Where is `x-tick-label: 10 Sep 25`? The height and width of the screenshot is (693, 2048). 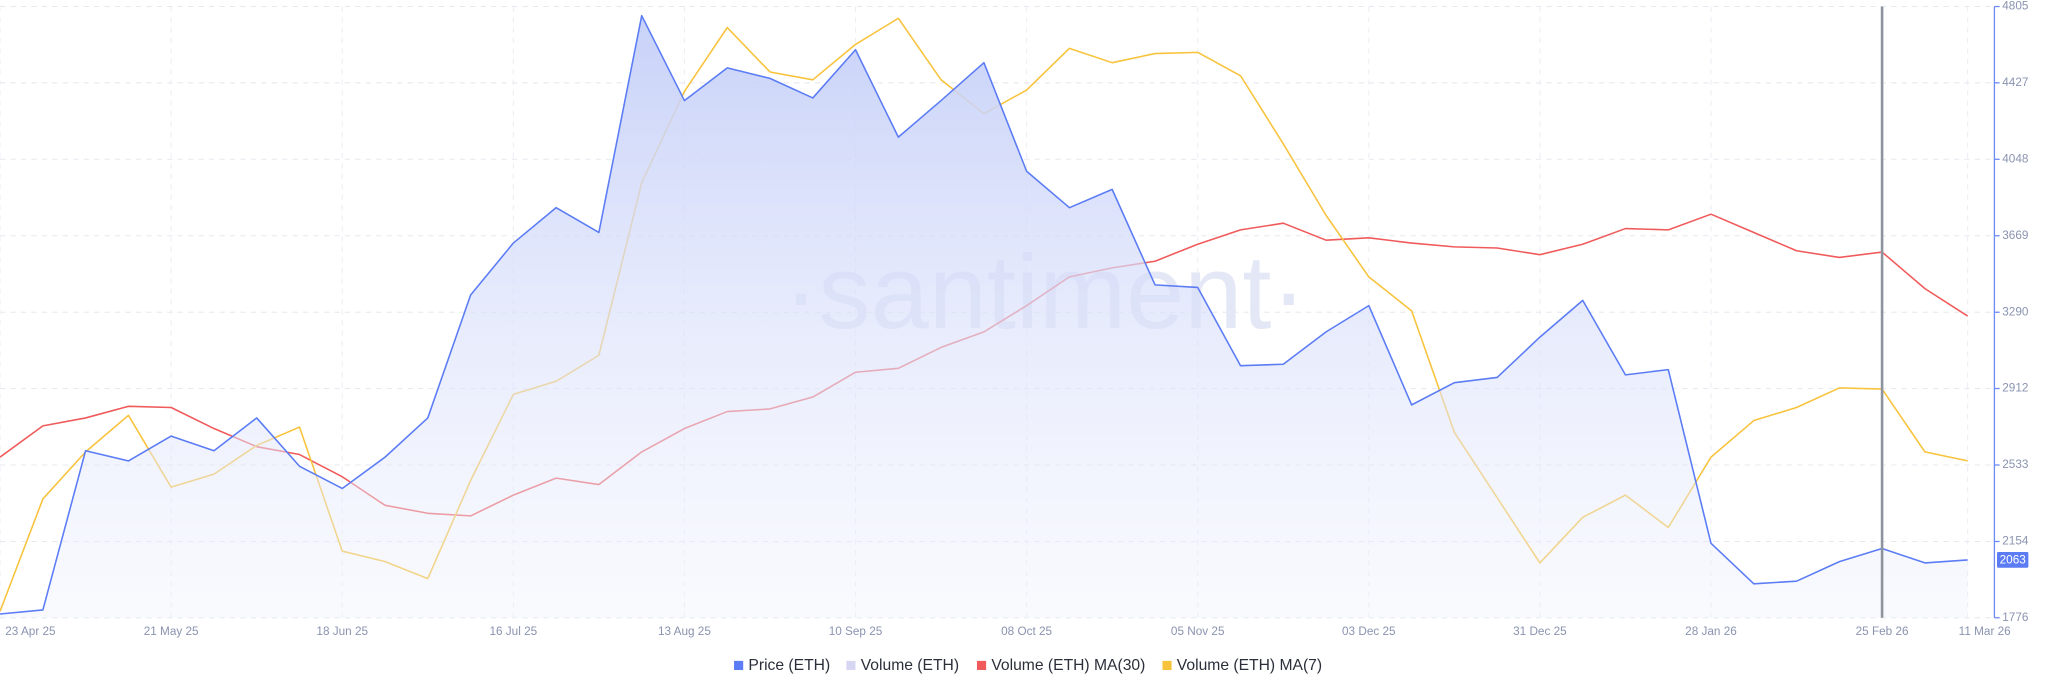
x-tick-label: 10 Sep 25 is located at coordinates (856, 631).